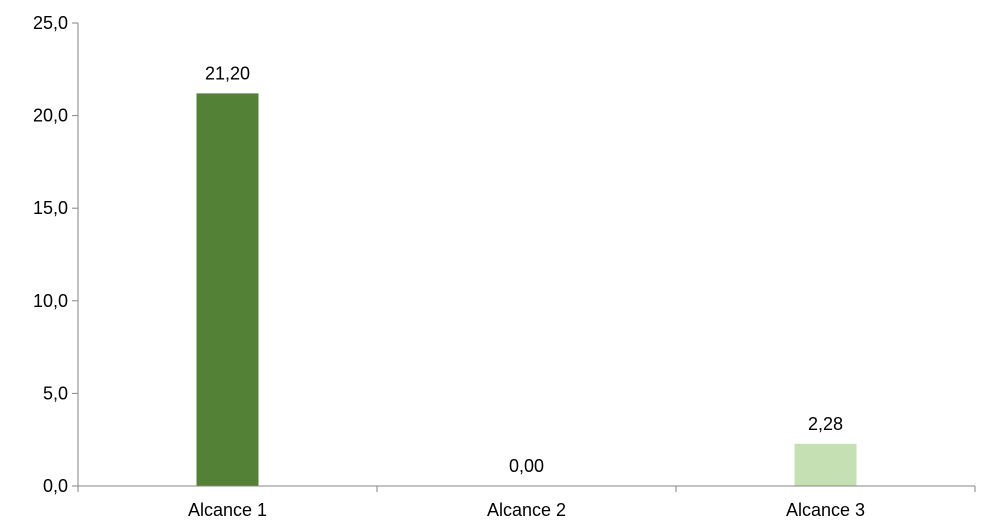 This screenshot has width=989, height=532. I want to click on y-tick-label-3: 10,0, so click(50, 301).